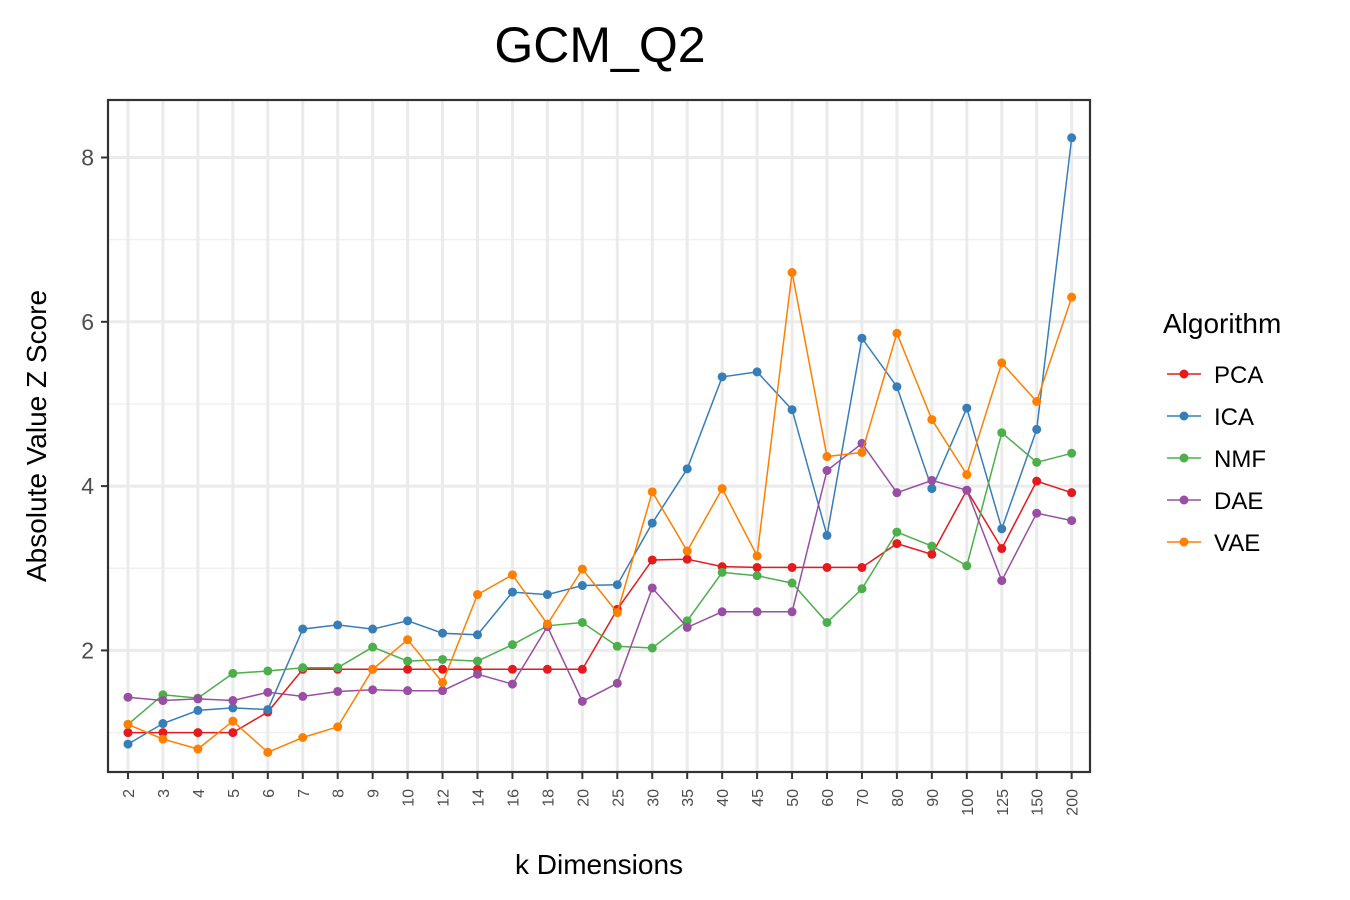 The image size is (1350, 900). Describe the element at coordinates (1222, 323) in the screenshot. I see `legend-title: Algorithm` at that location.